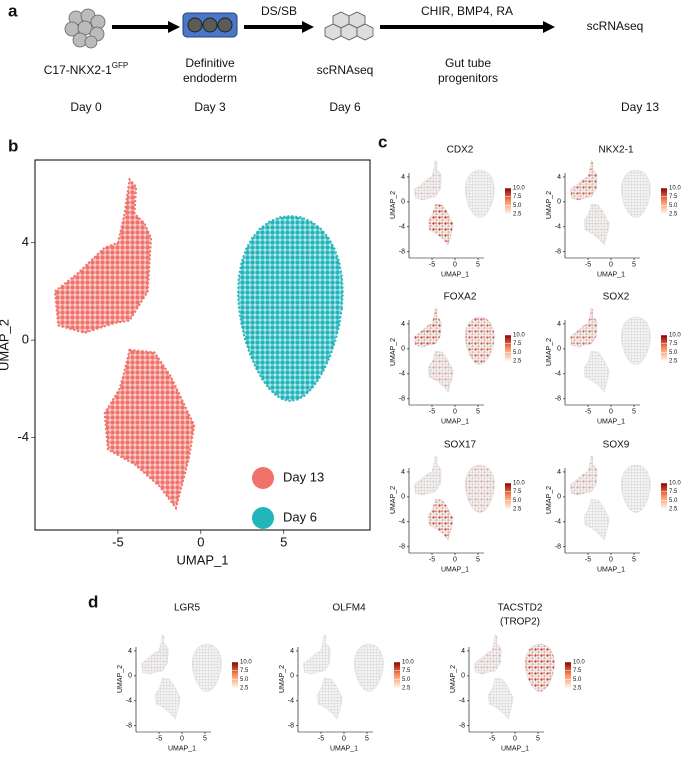 The height and width of the screenshot is (781, 685). I want to click on stage-label: Definitive, so click(210, 63).